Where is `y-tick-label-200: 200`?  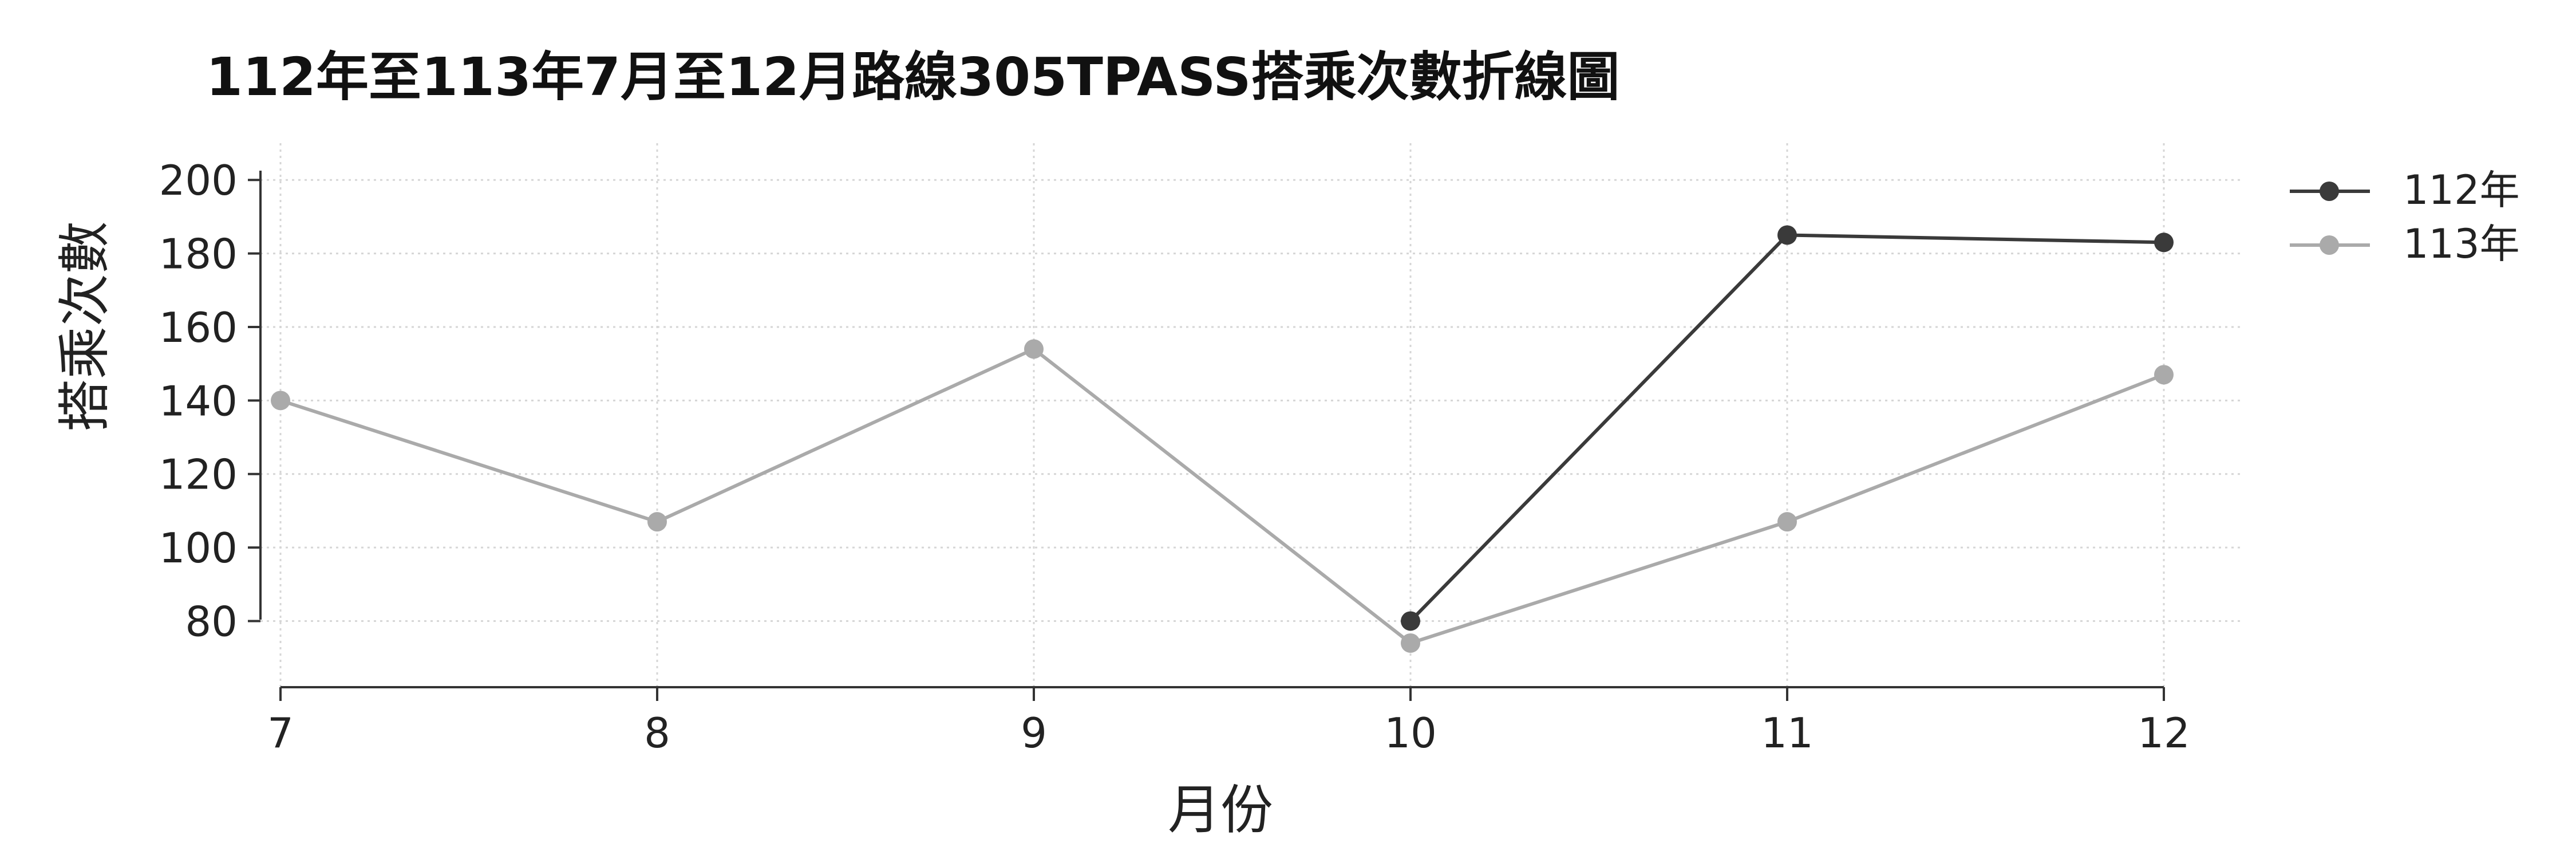 y-tick-label-200: 200 is located at coordinates (198, 180).